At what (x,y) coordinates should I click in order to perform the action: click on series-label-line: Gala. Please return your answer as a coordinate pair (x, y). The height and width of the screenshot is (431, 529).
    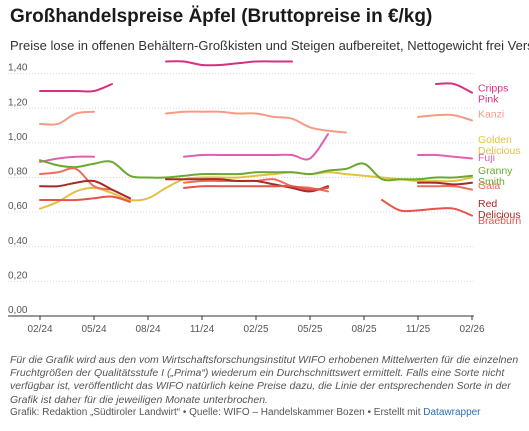
    Looking at the image, I should click on (489, 186).